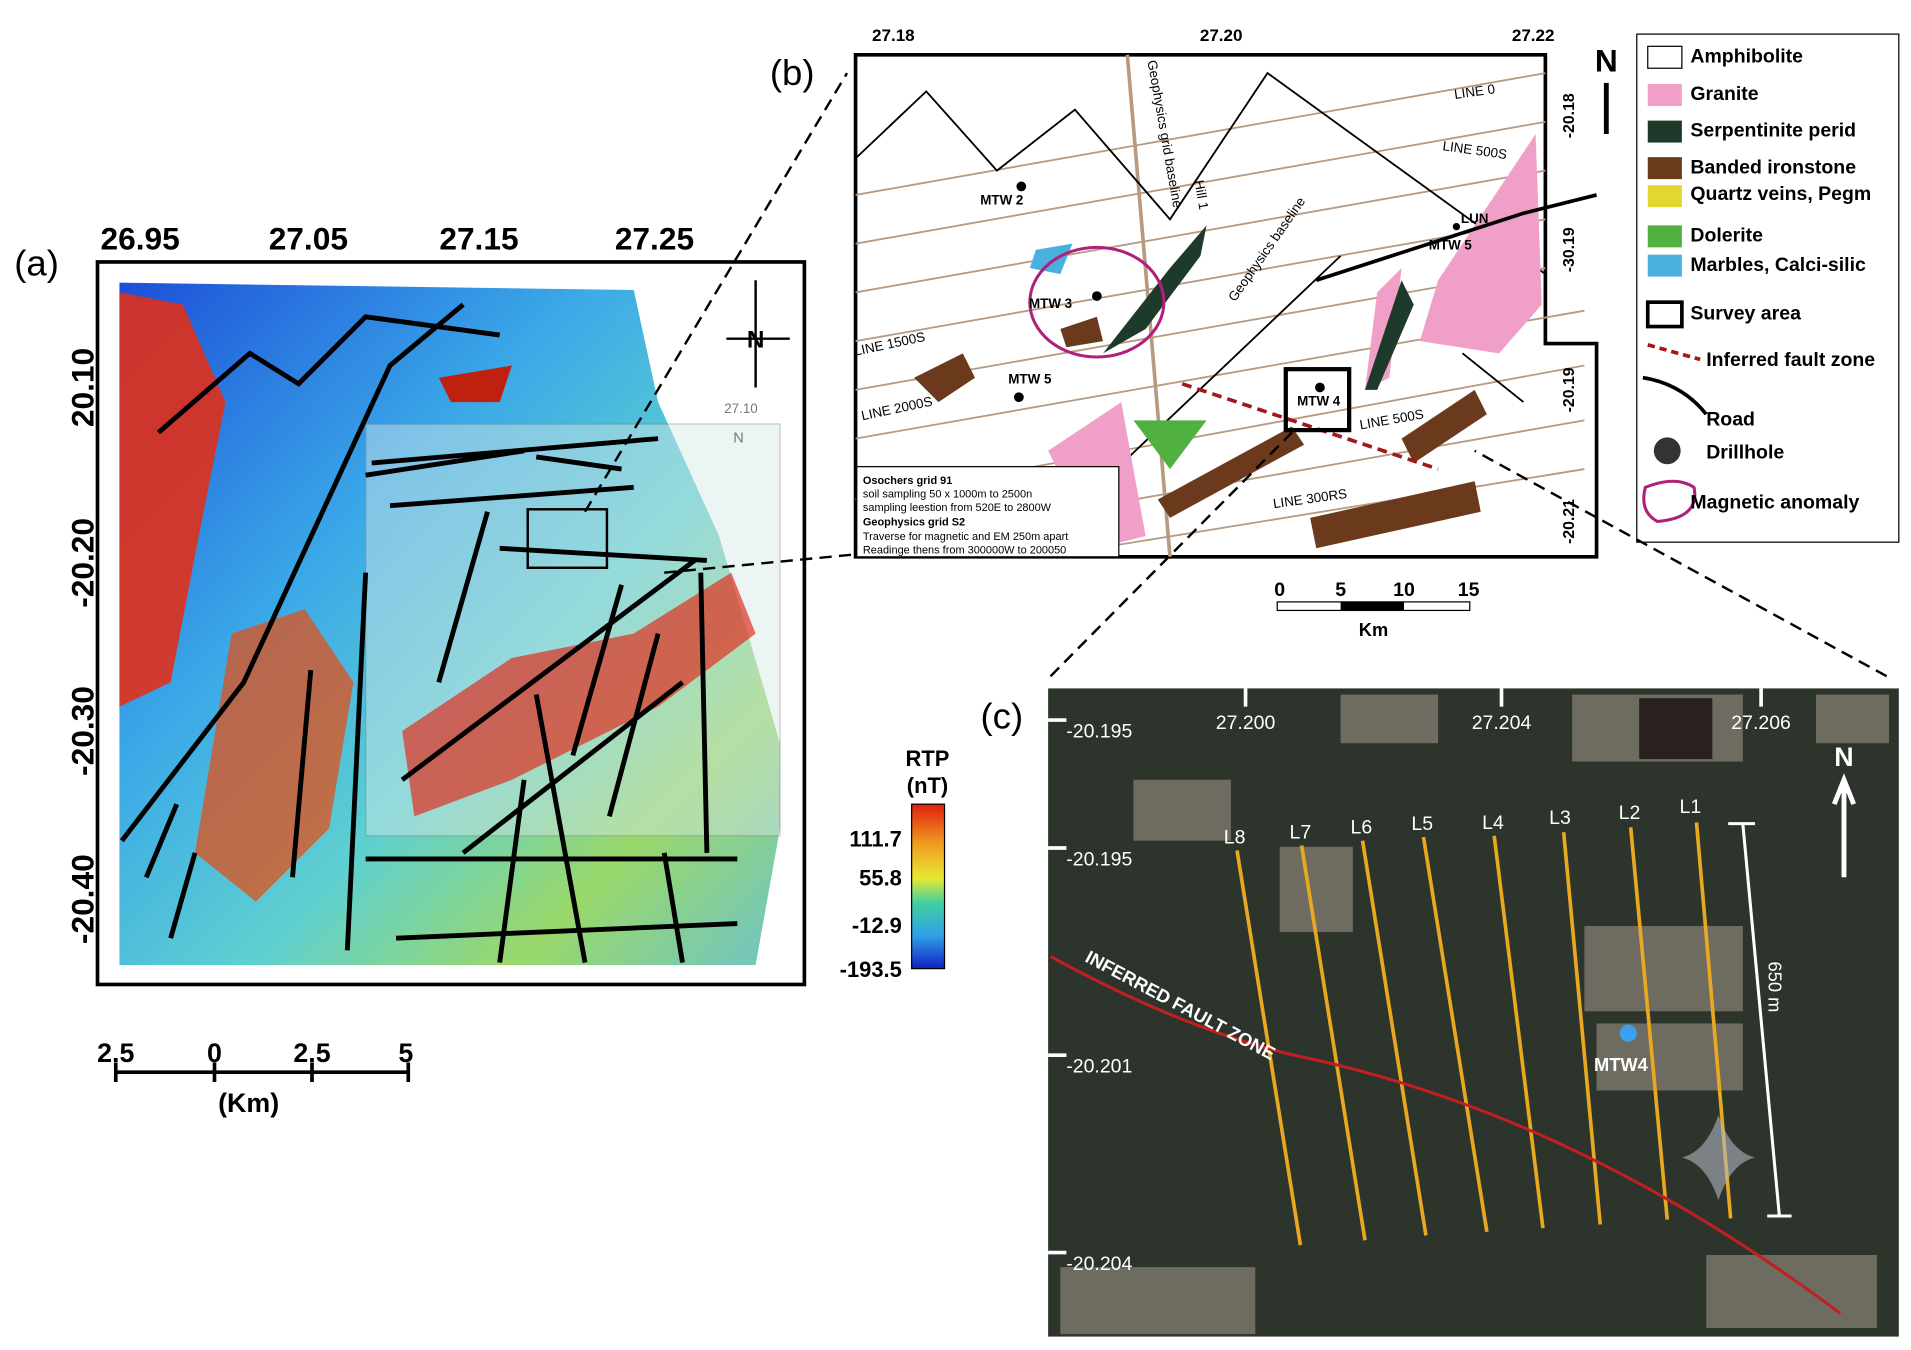 The height and width of the screenshot is (1350, 1911). Describe the element at coordinates (1246, 723) in the screenshot. I see `tick-label: 27.200` at that location.